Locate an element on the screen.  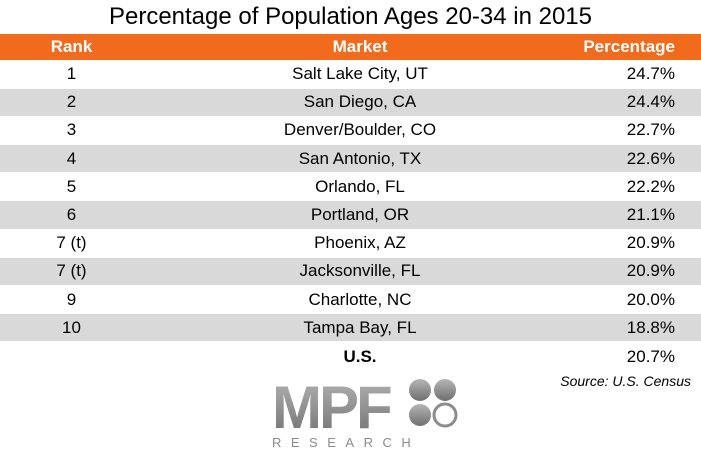
mpf-research-logo: MPF RESEARCH is located at coordinates (365, 414).